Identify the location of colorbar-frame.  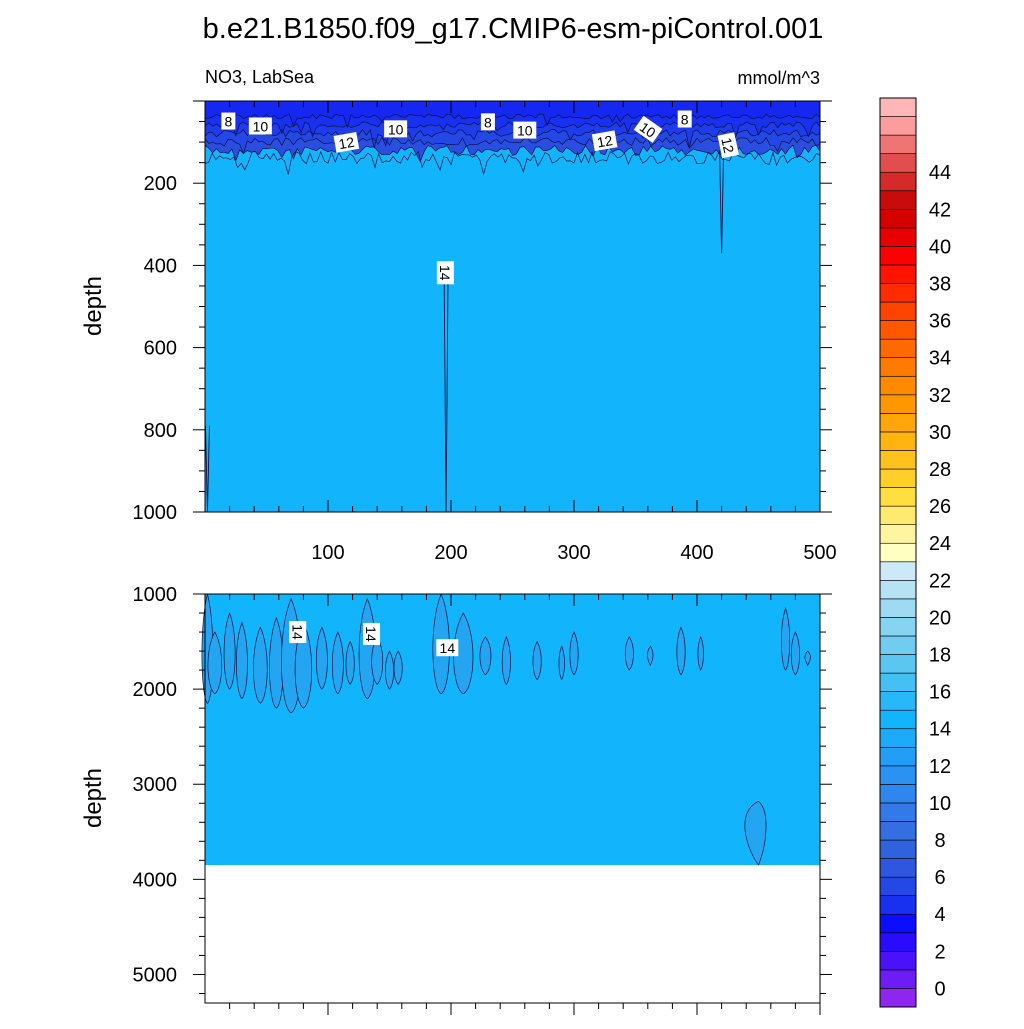
(898, 552).